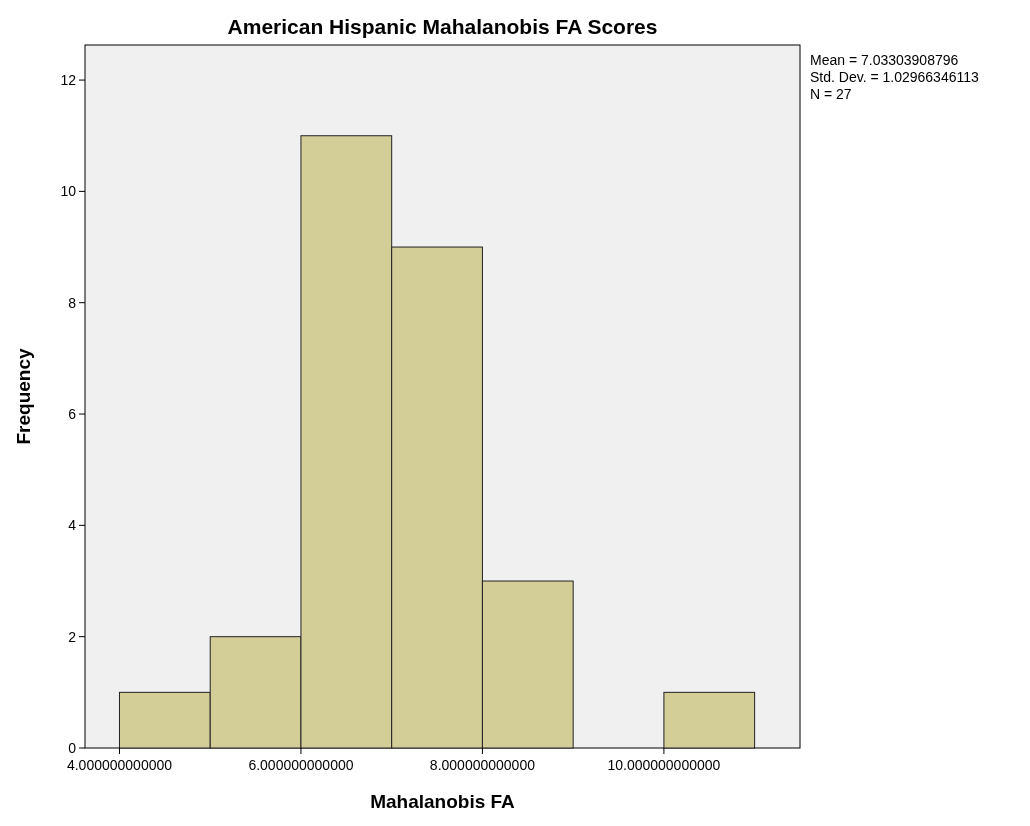 This screenshot has height=826, width=1030. What do you see at coordinates (664, 765) in the screenshot?
I see `x-tick-label: 10.000000000000` at bounding box center [664, 765].